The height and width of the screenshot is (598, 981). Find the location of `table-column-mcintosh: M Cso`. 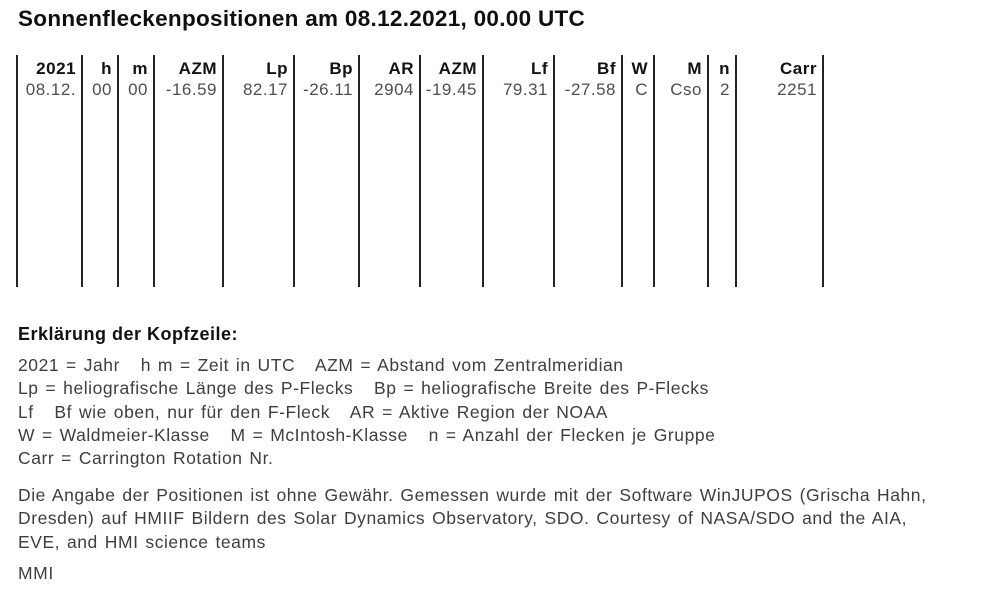

table-column-mcintosh: M Cso is located at coordinates (680, 171).